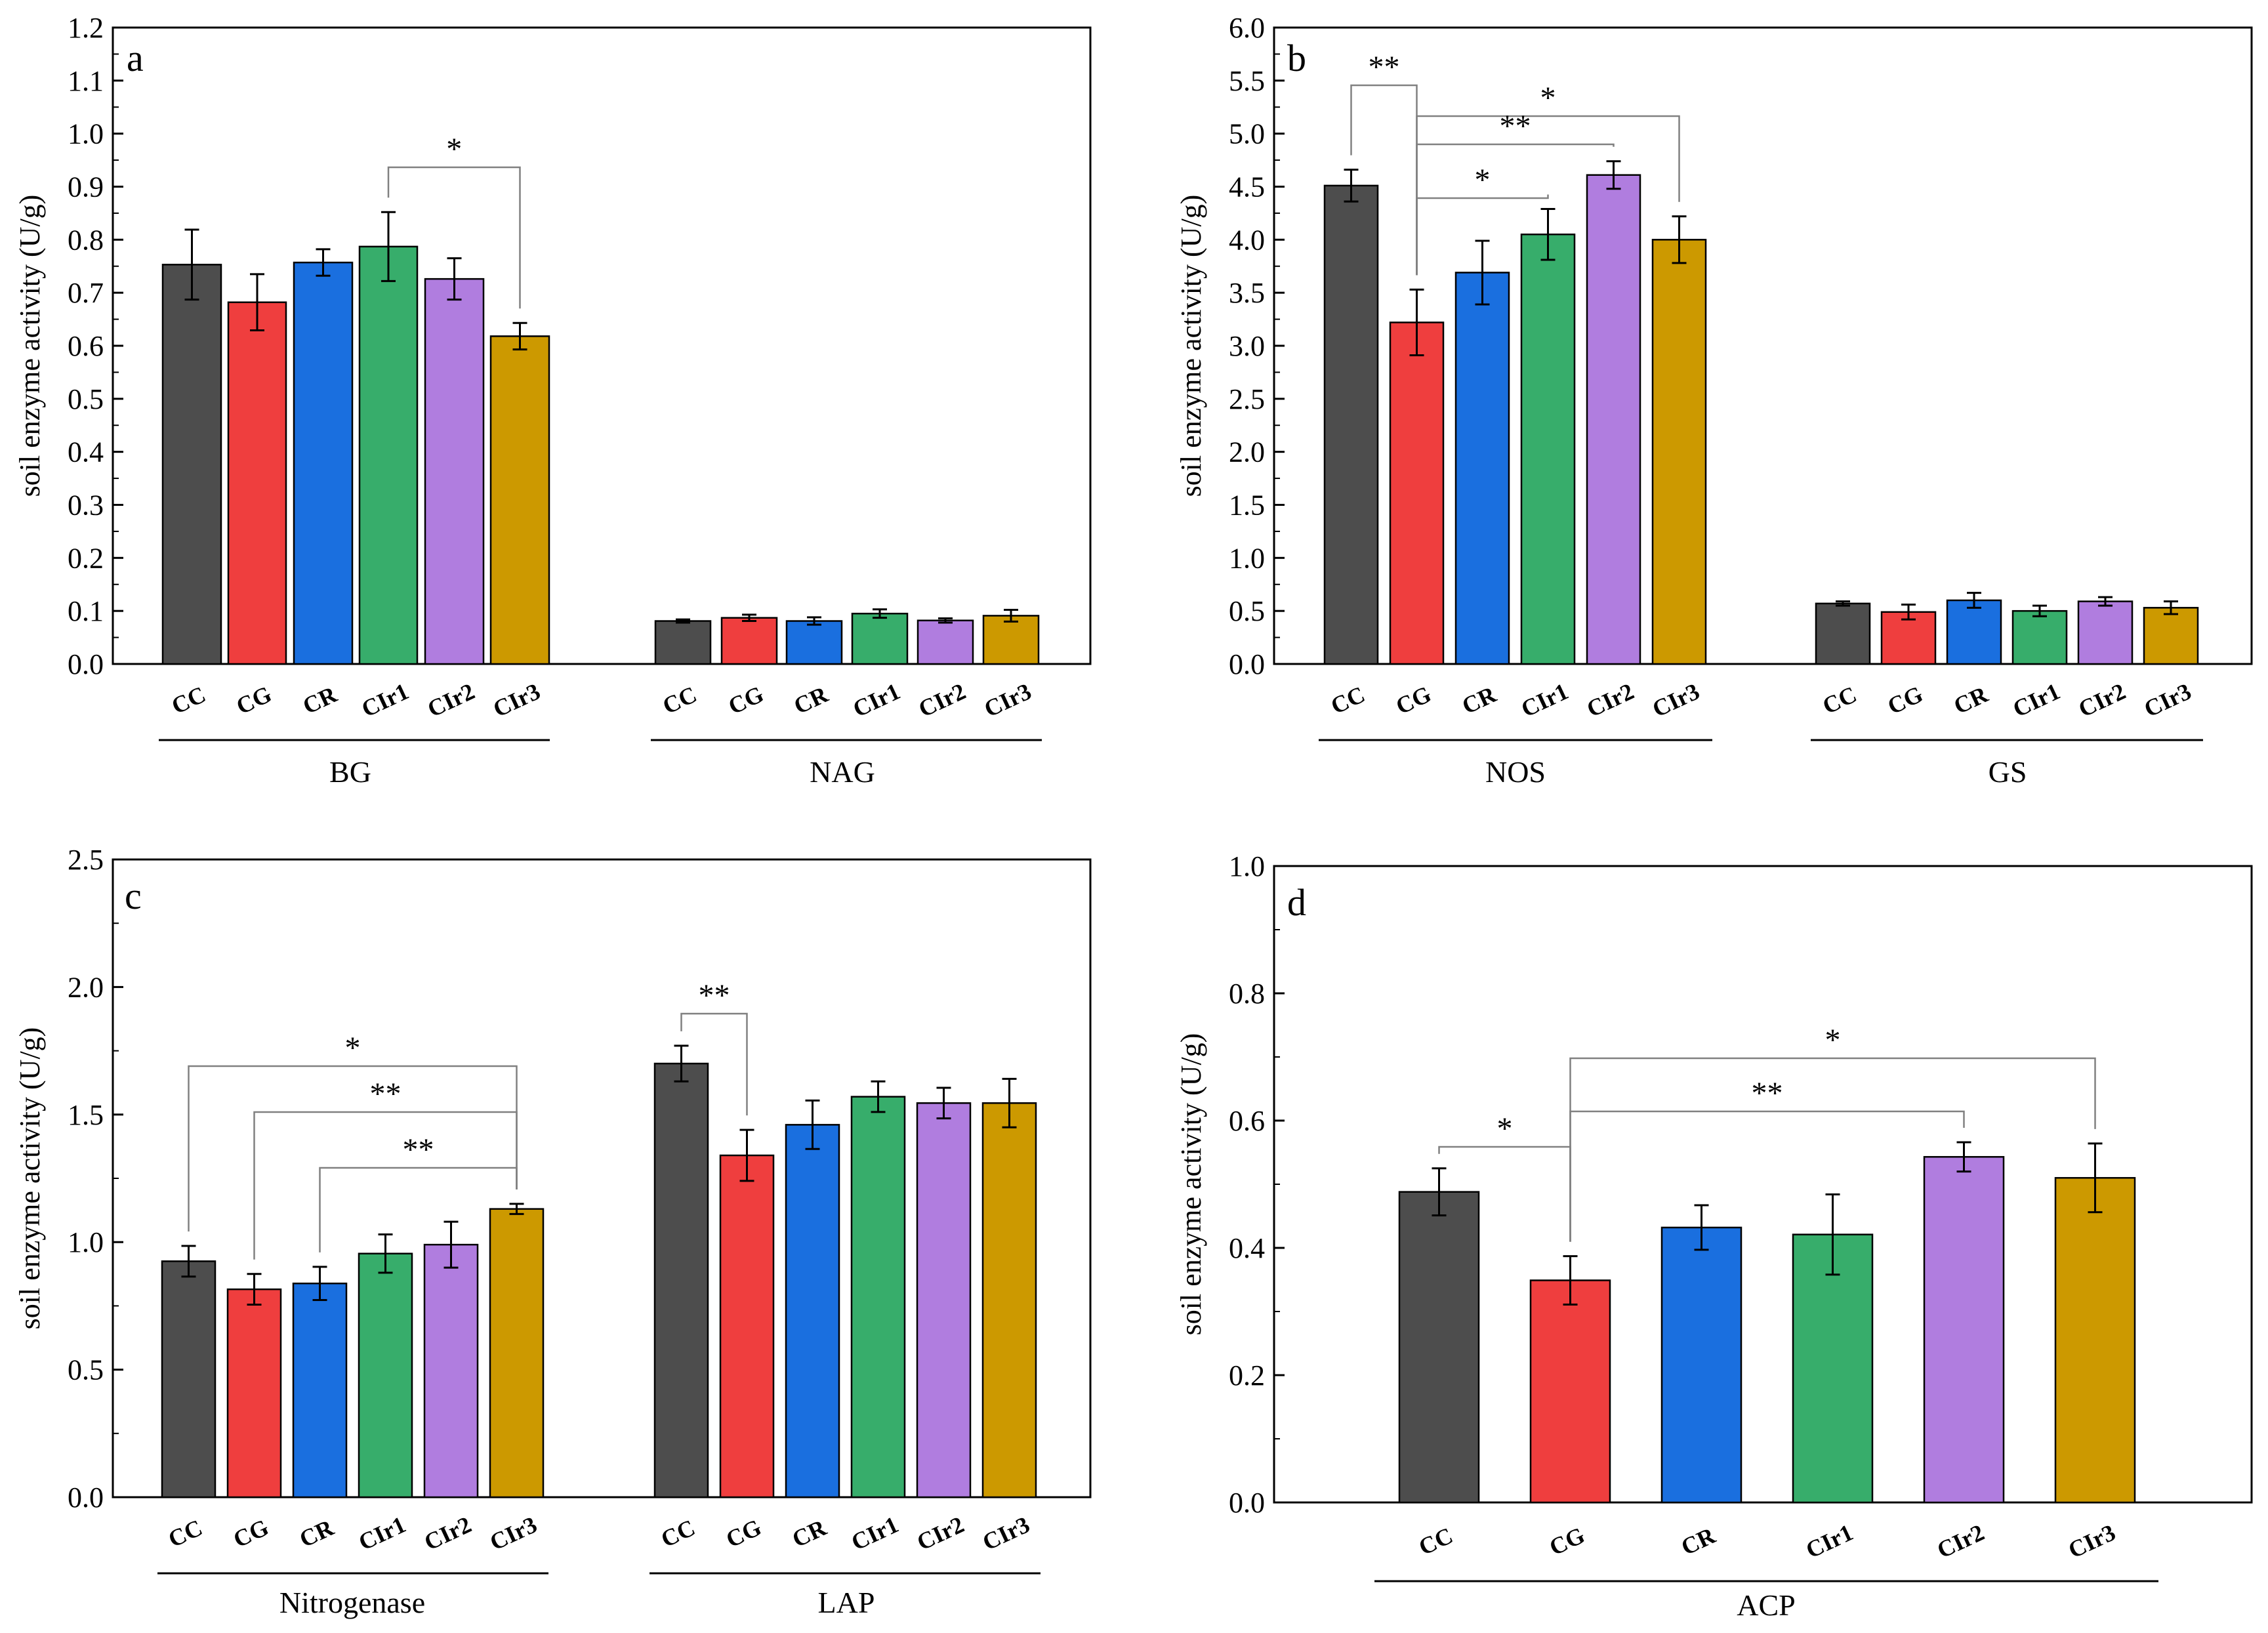  I want to click on bar-ACP-CR, so click(1701, 1365).